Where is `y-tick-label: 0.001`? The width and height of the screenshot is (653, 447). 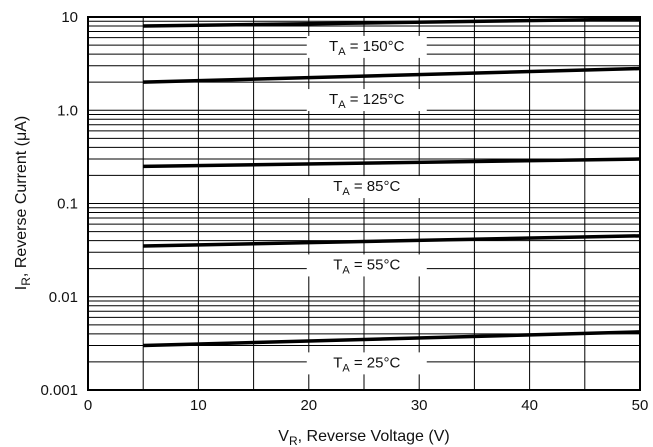
y-tick-label: 0.001 is located at coordinates (59, 390).